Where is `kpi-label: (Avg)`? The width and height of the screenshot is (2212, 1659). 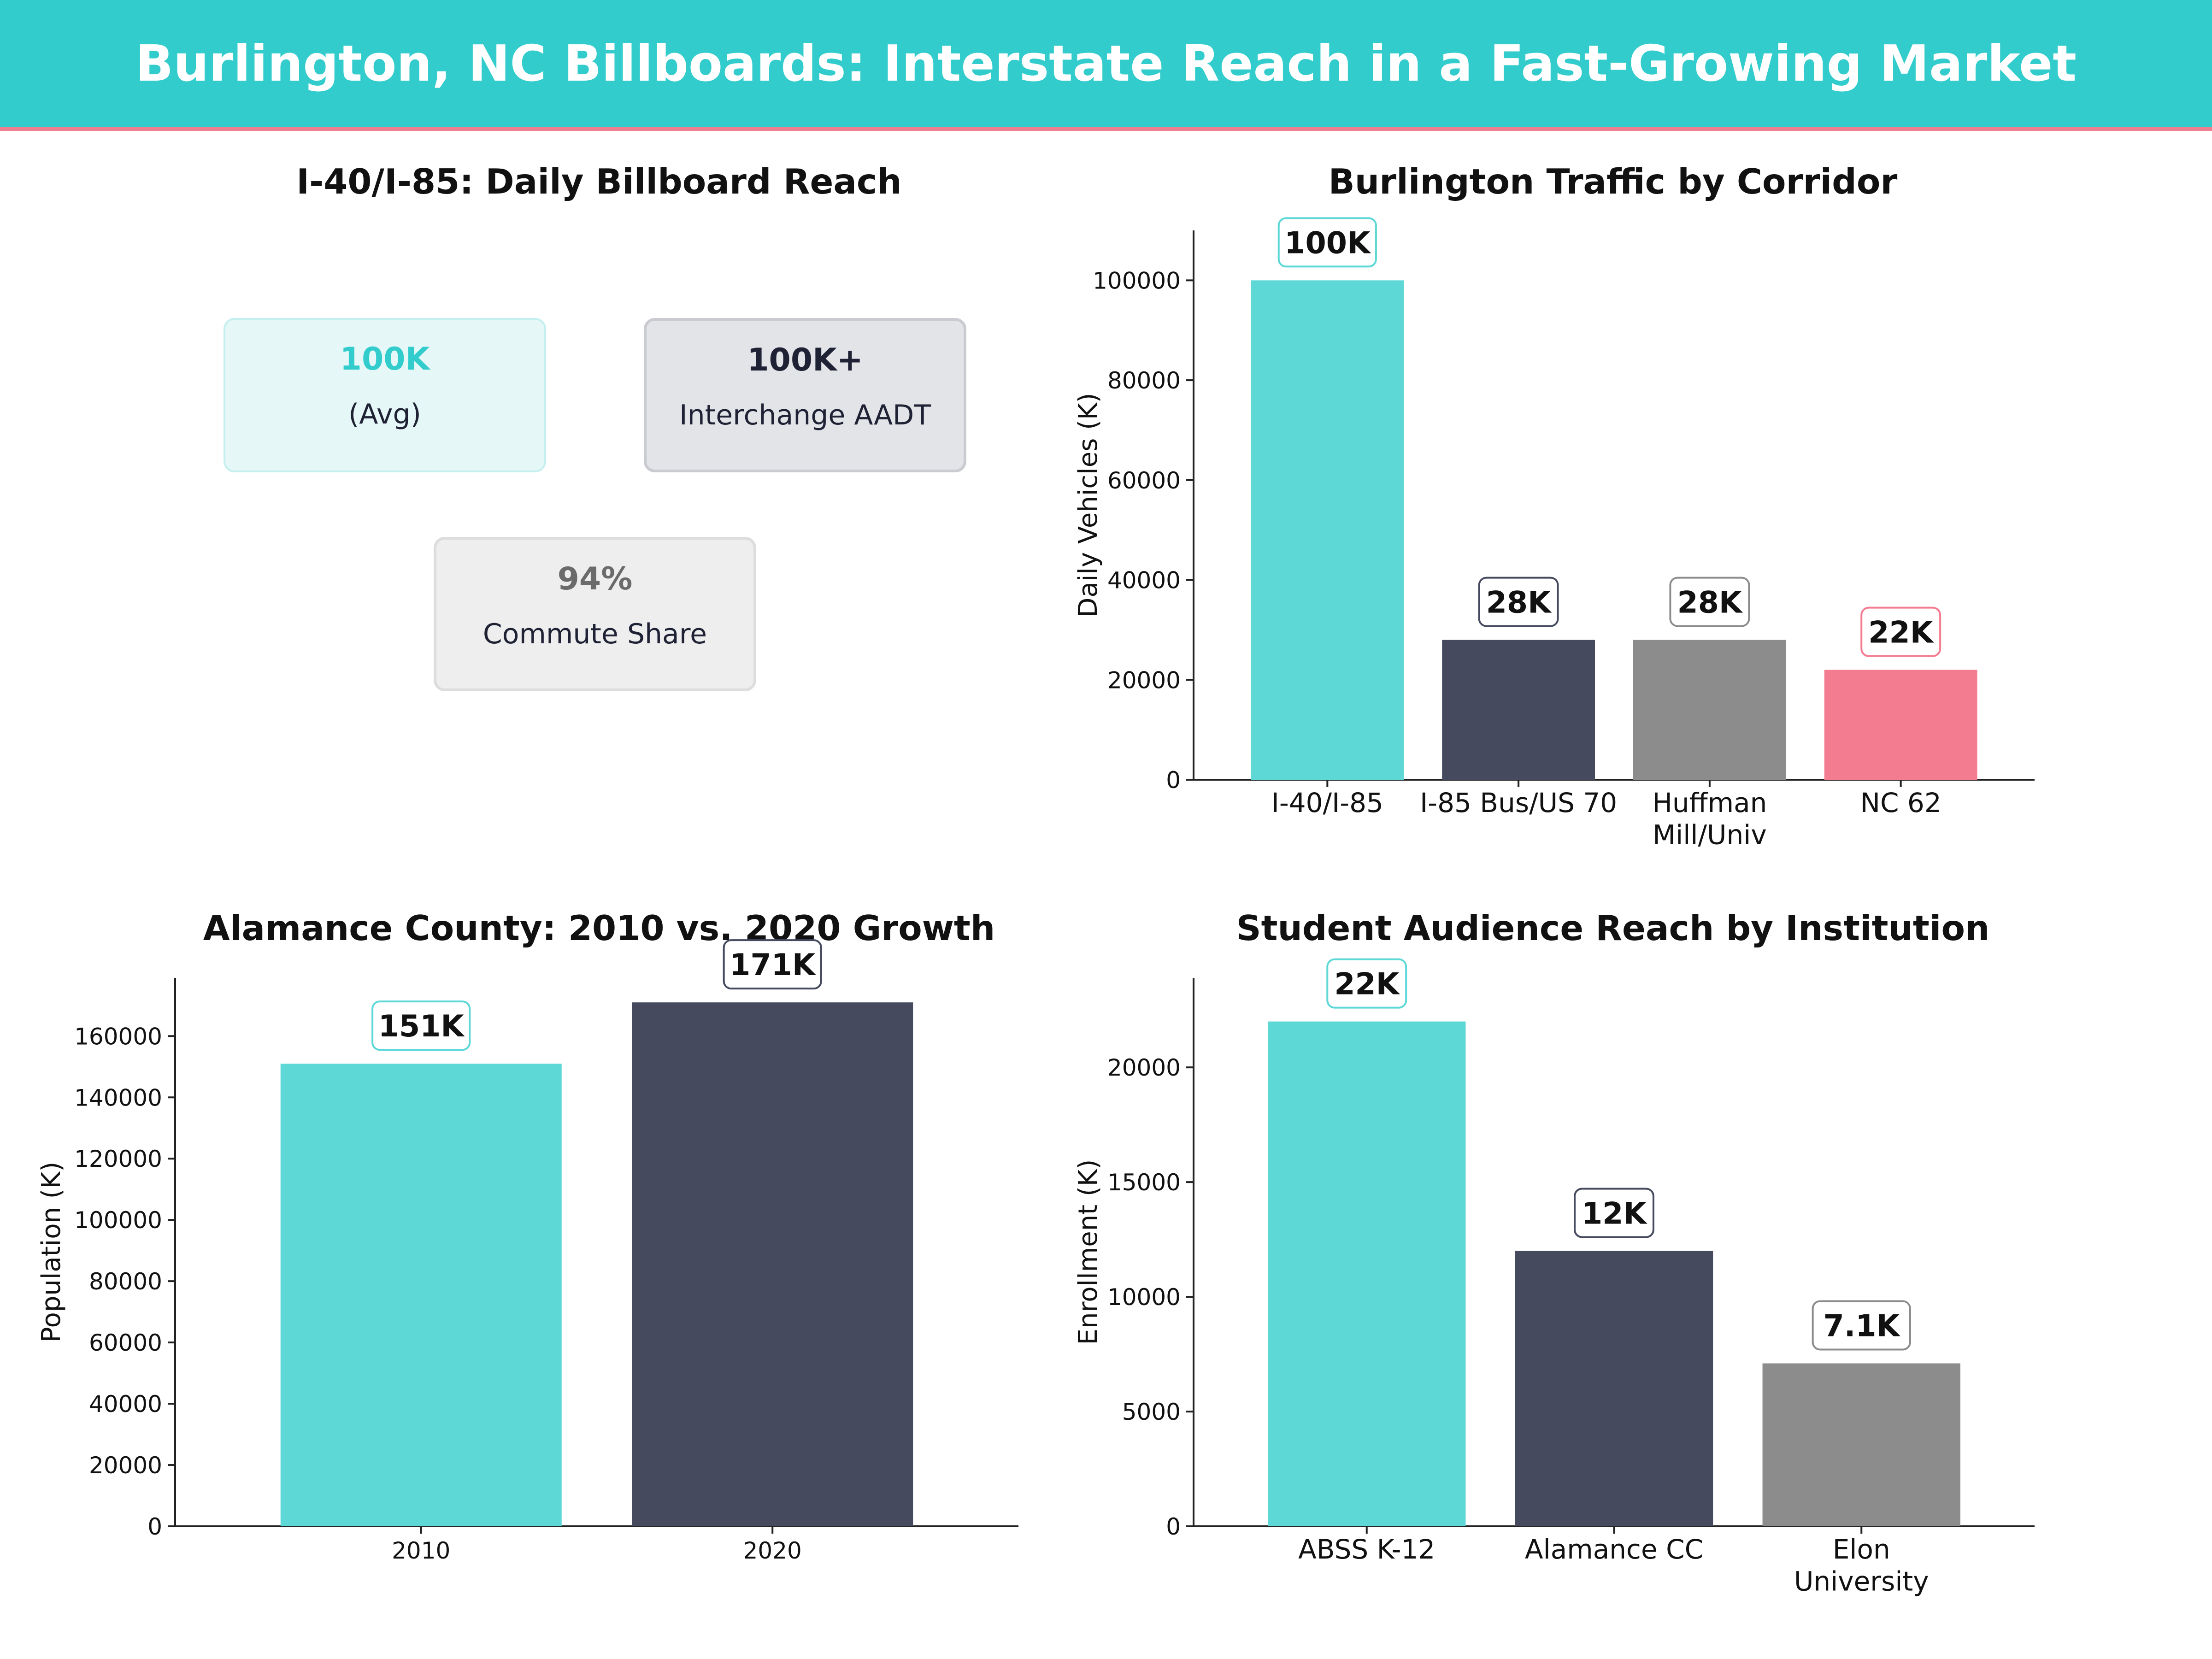
kpi-label: (Avg) is located at coordinates (384, 414).